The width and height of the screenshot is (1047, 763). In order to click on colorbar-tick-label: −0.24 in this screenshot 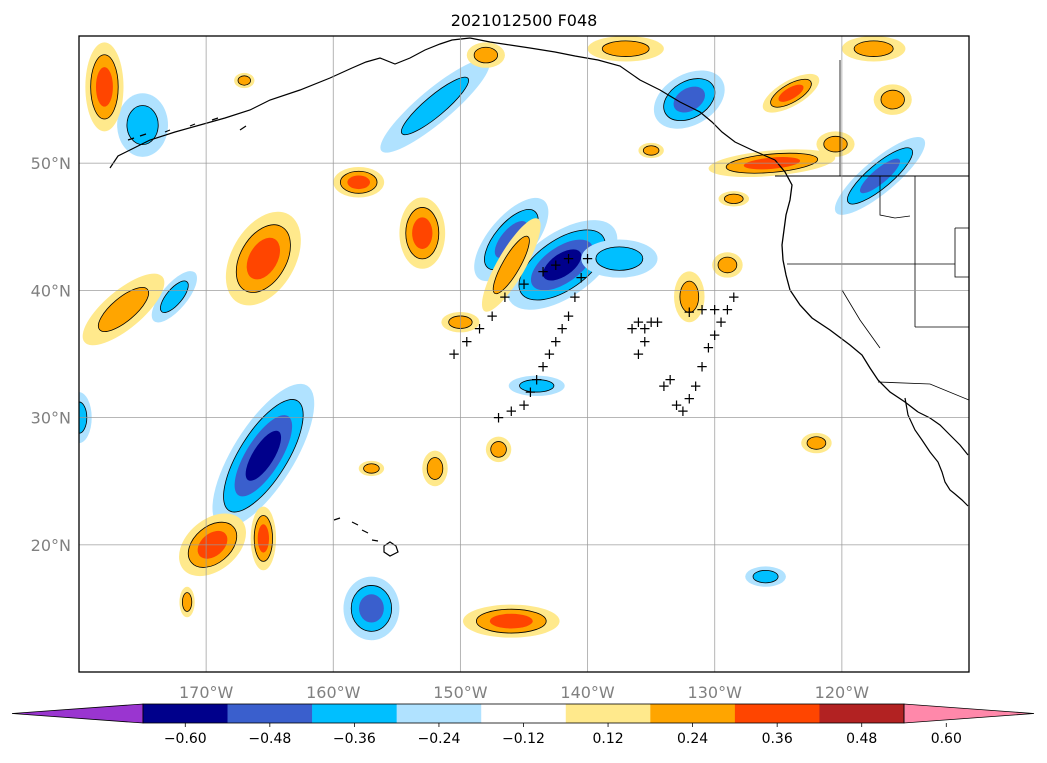, I will do `click(438, 739)`.